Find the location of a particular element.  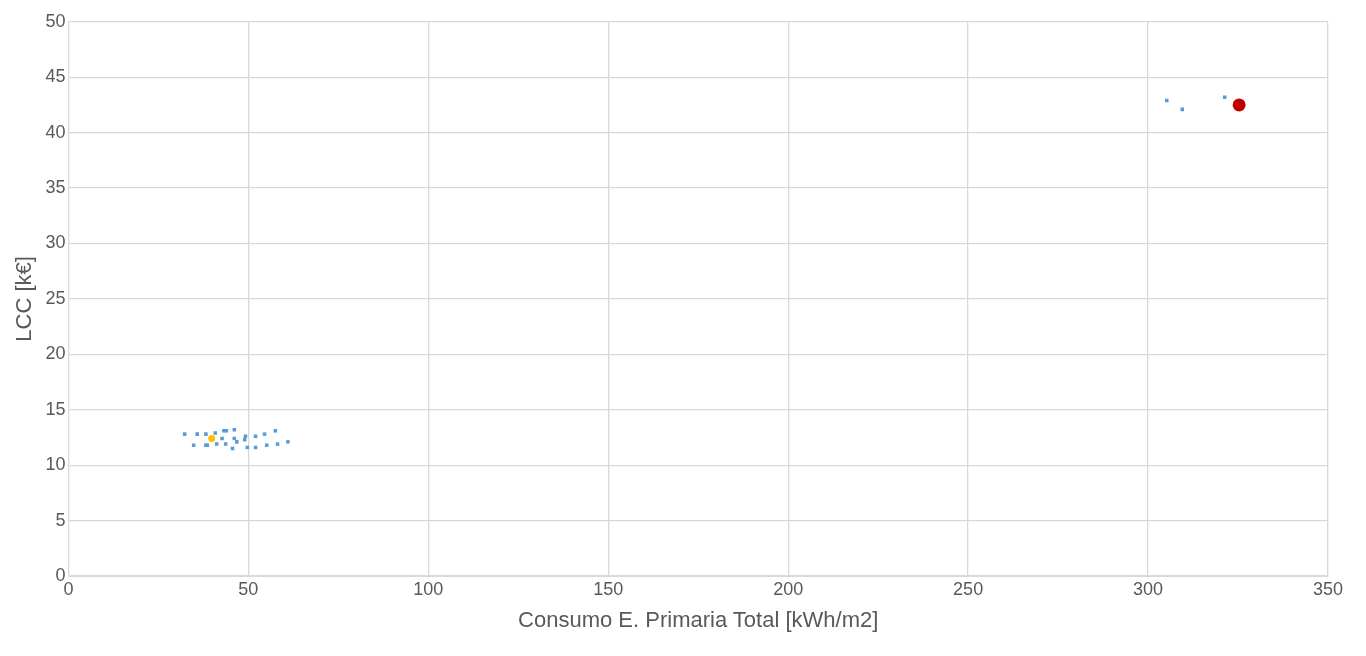

x-tick-label: 200 is located at coordinates (788, 588).